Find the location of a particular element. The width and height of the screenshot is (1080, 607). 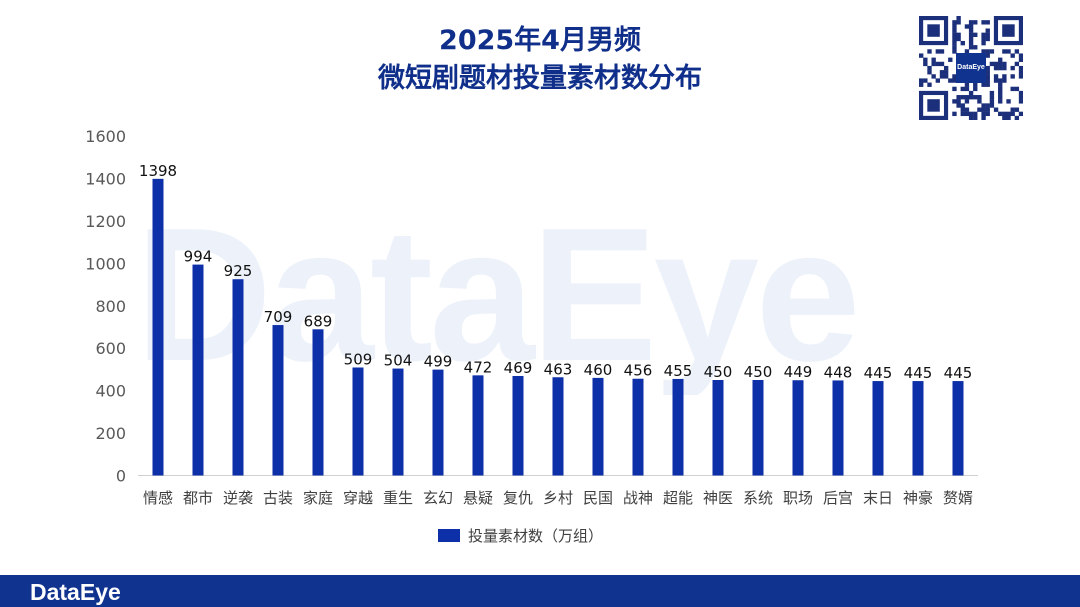

y-tick-label: 600 is located at coordinates (110, 348).